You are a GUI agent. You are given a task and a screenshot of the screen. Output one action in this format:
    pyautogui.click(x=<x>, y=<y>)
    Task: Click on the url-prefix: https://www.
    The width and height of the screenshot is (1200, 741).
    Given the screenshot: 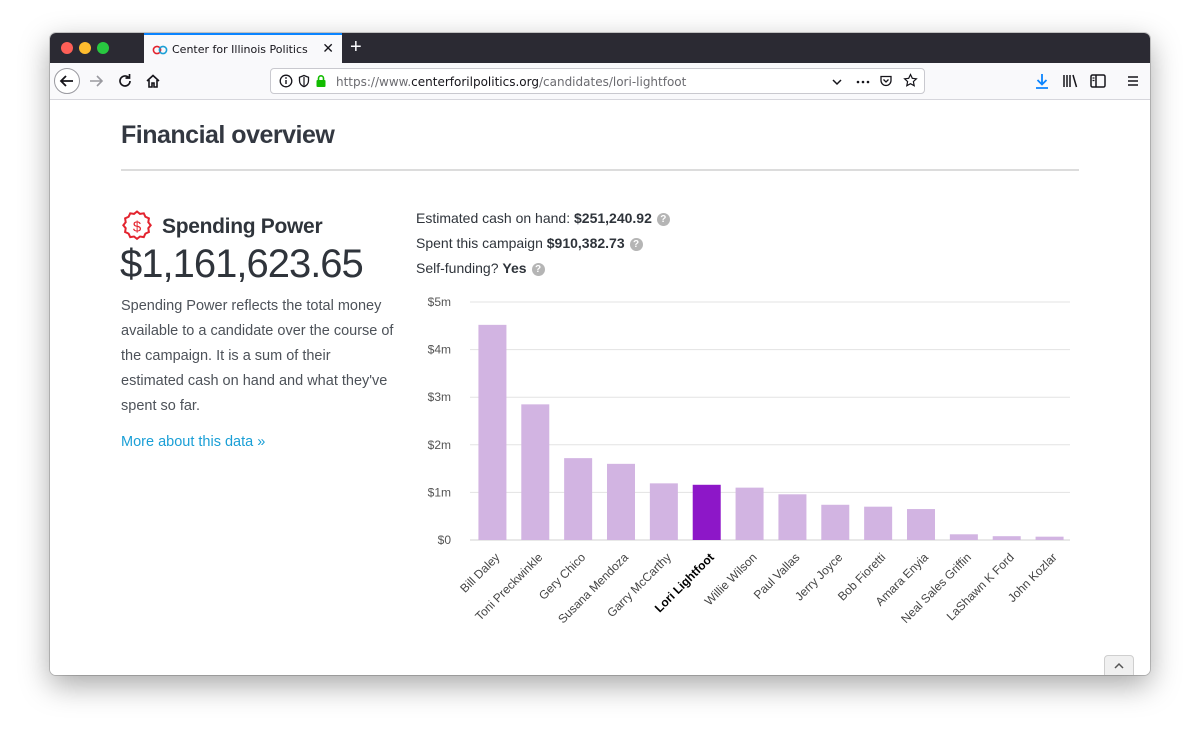 What is the action you would take?
    pyautogui.click(x=374, y=82)
    